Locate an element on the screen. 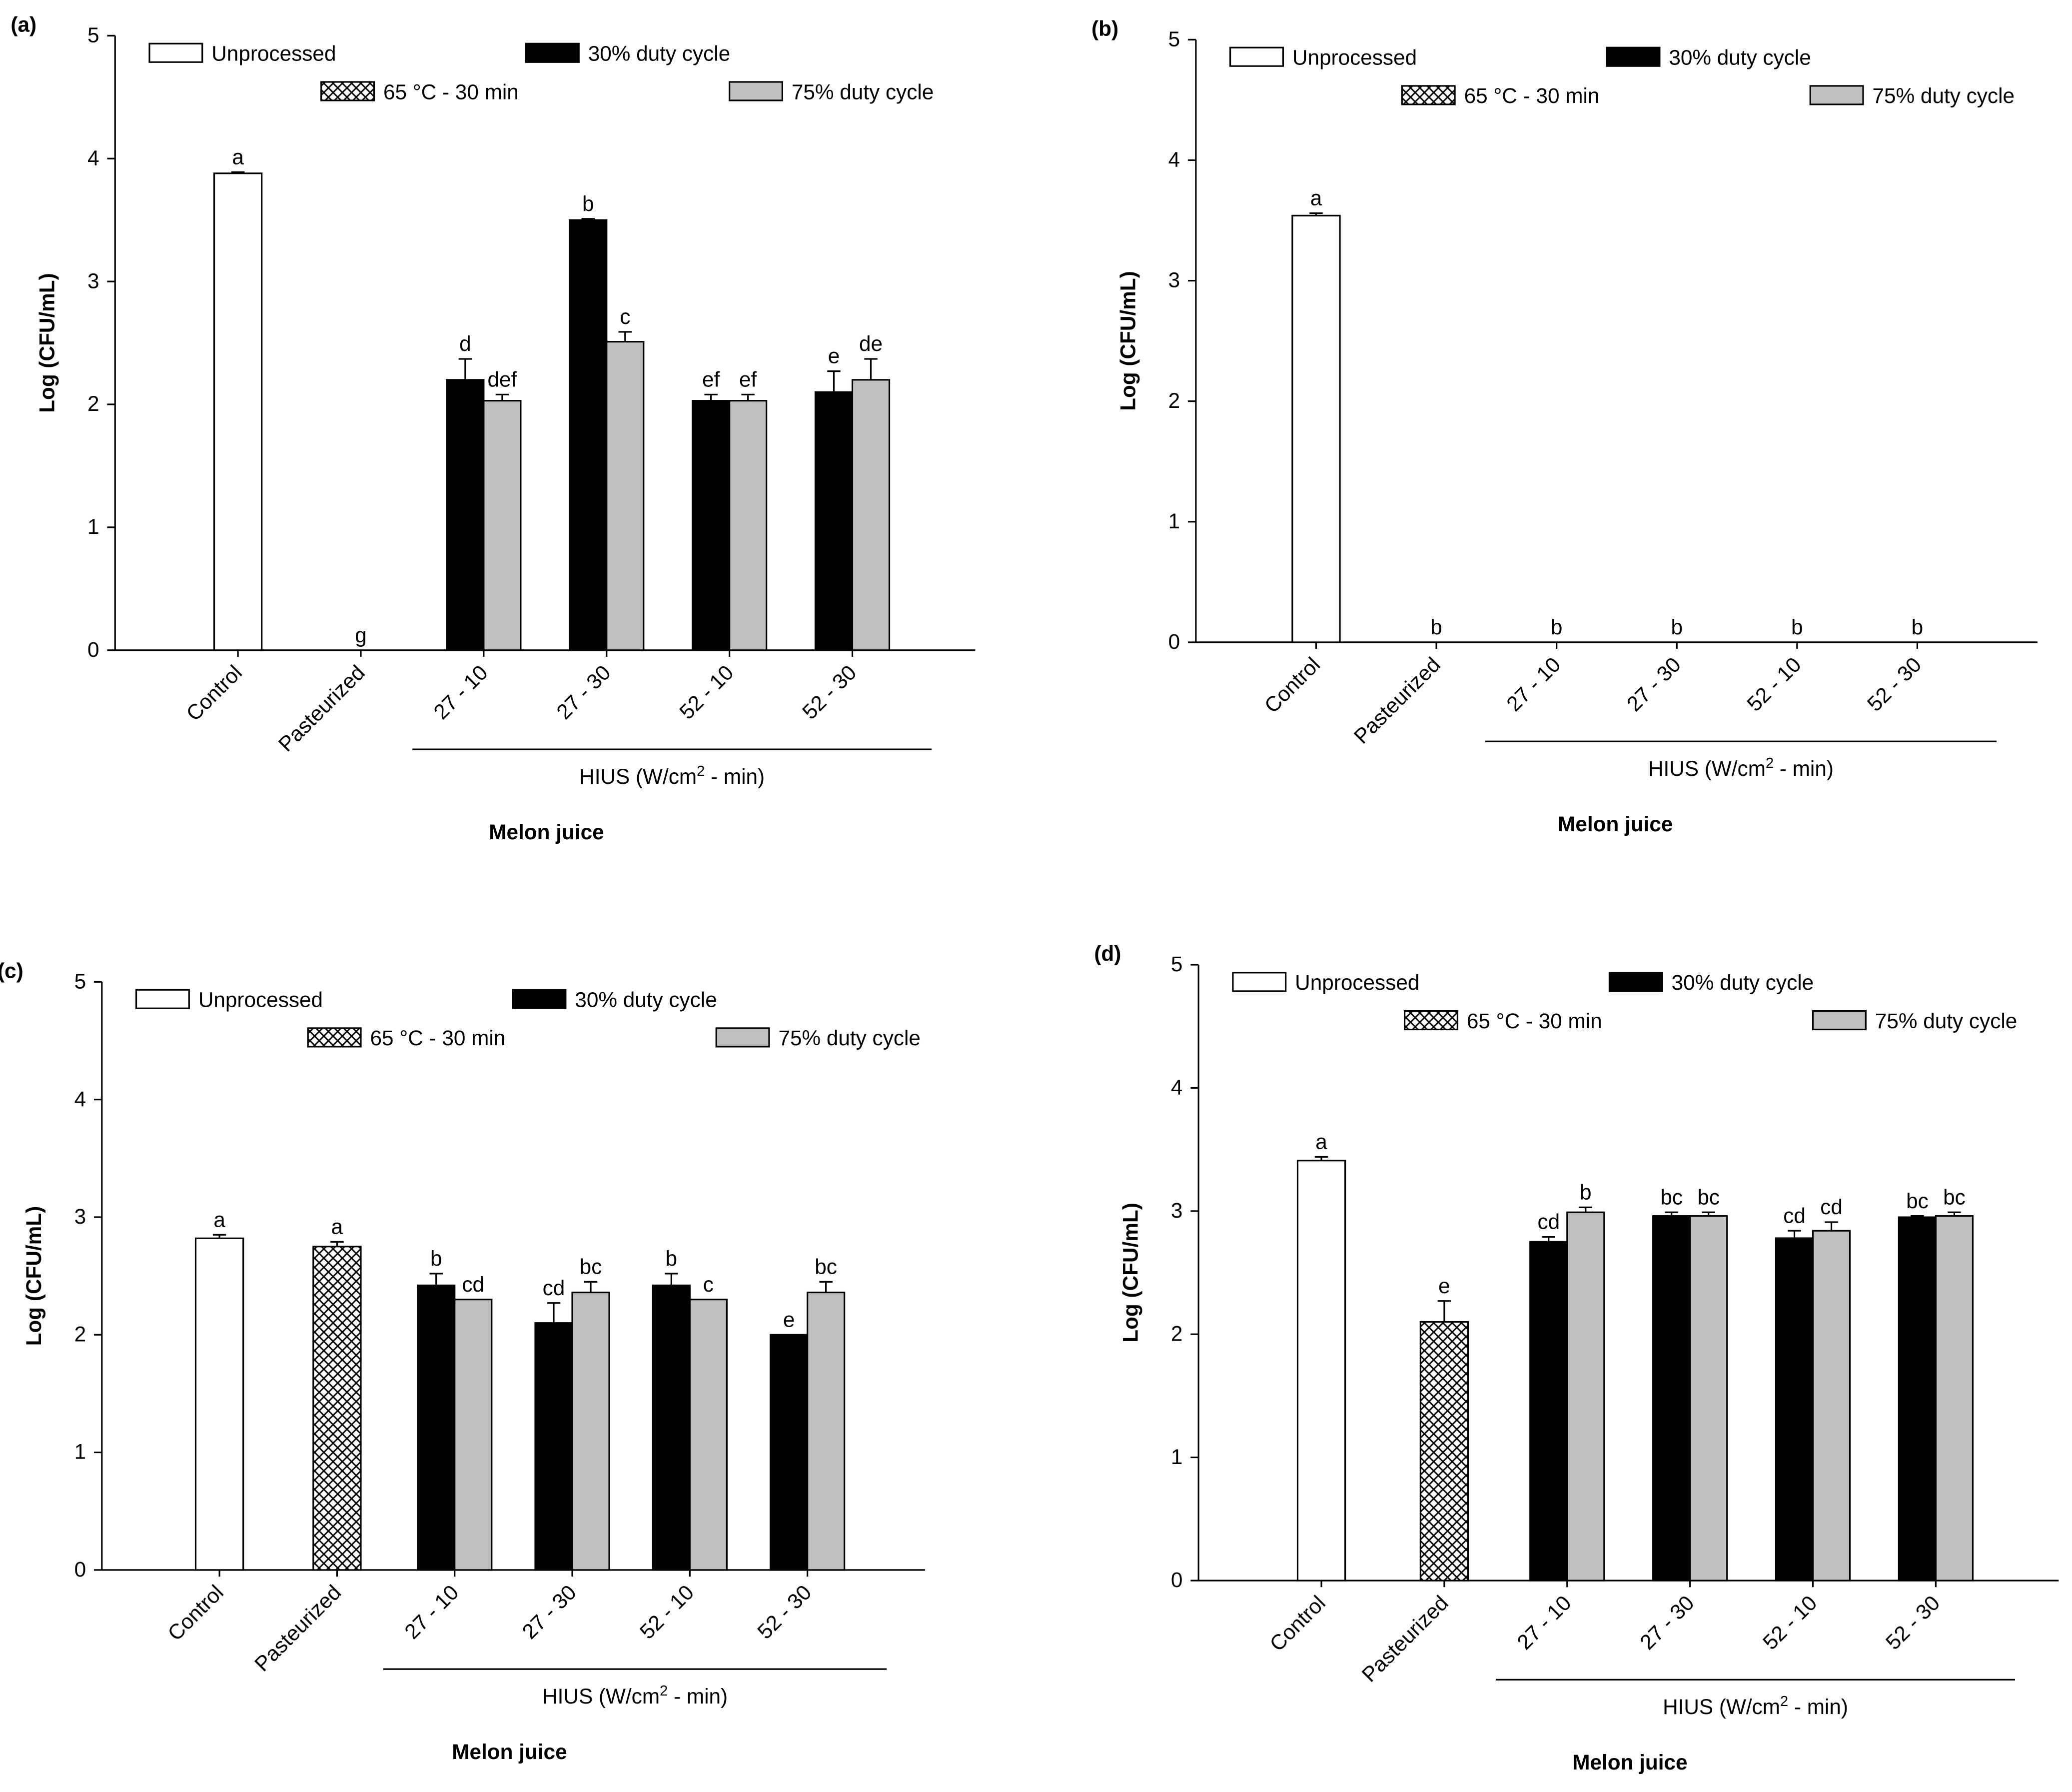 This screenshot has width=2072, height=1792. y-tick-label: 3 is located at coordinates (80, 1216).